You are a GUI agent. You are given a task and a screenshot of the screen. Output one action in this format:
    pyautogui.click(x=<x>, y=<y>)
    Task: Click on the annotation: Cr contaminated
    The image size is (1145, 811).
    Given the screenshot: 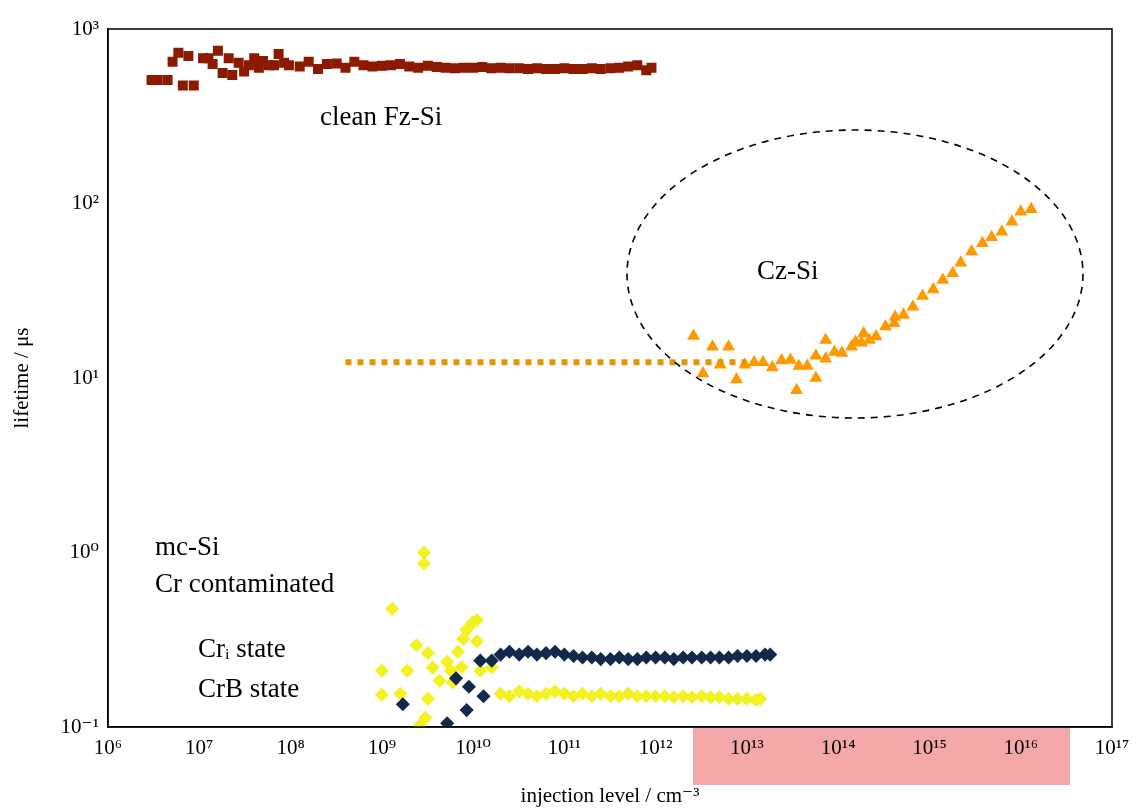 What is the action you would take?
    pyautogui.click(x=245, y=583)
    